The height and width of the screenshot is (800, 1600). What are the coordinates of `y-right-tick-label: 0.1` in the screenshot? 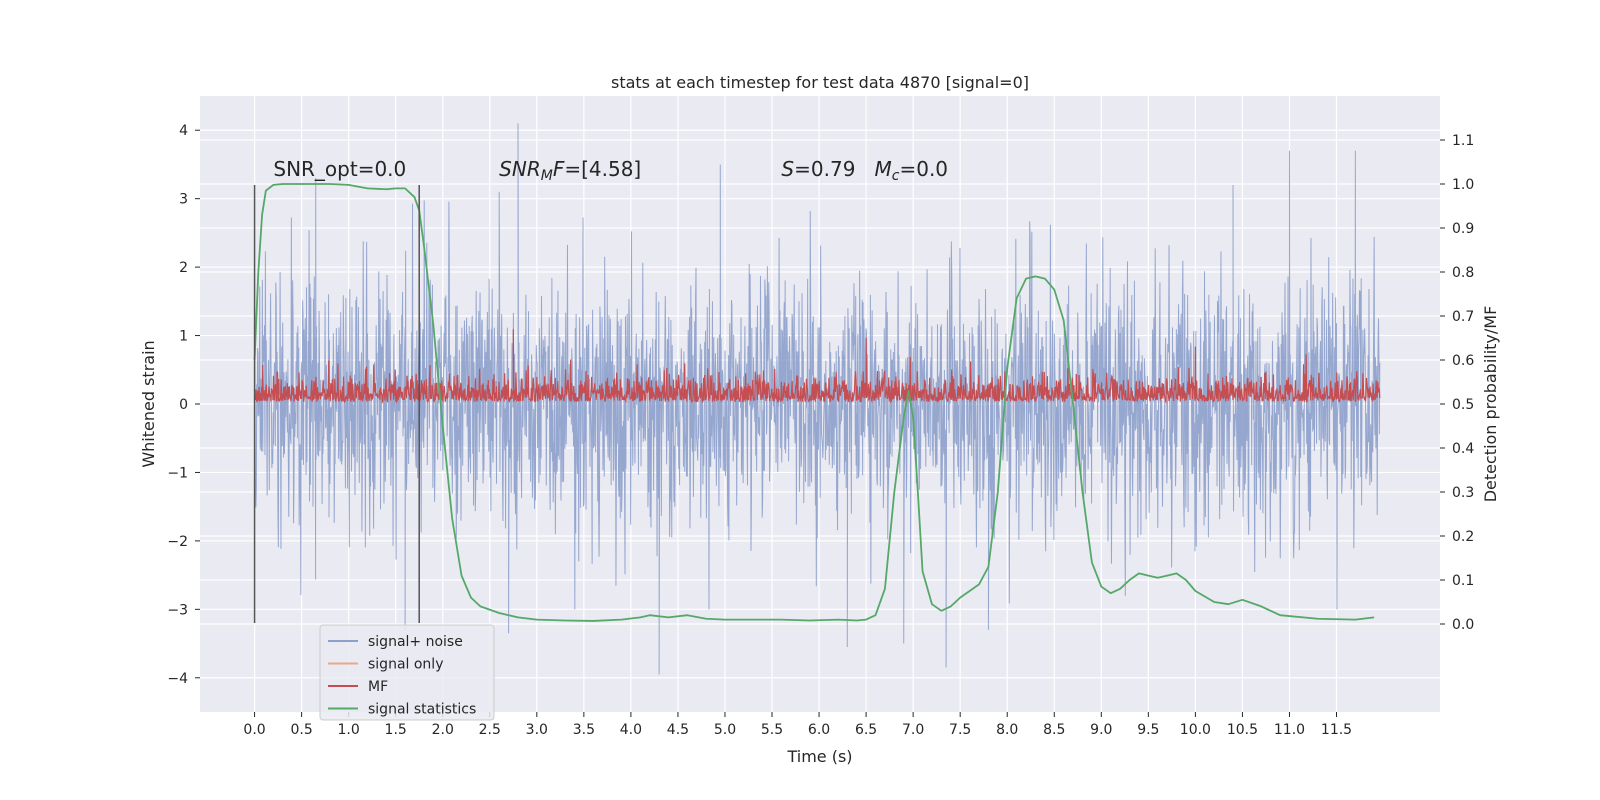 It's located at (1463, 581).